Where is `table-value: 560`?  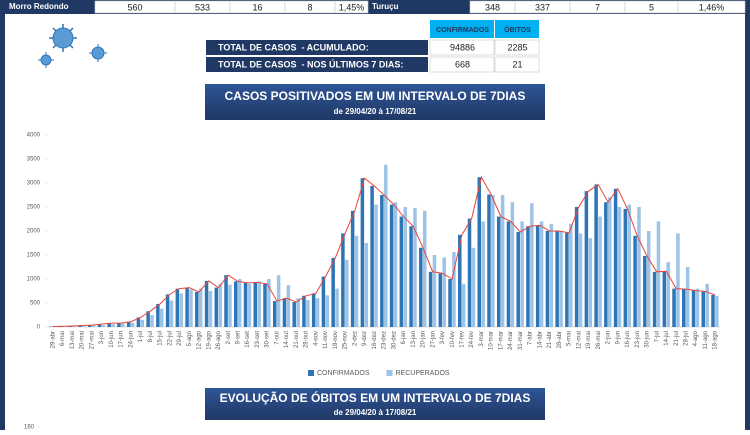
table-value: 560 is located at coordinates (134, 7).